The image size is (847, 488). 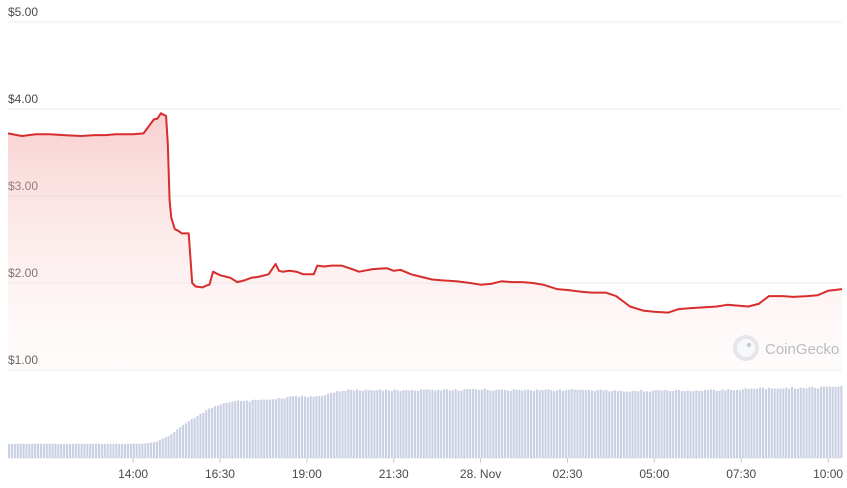 I want to click on y-tick-label: $4.00, so click(x=23, y=99).